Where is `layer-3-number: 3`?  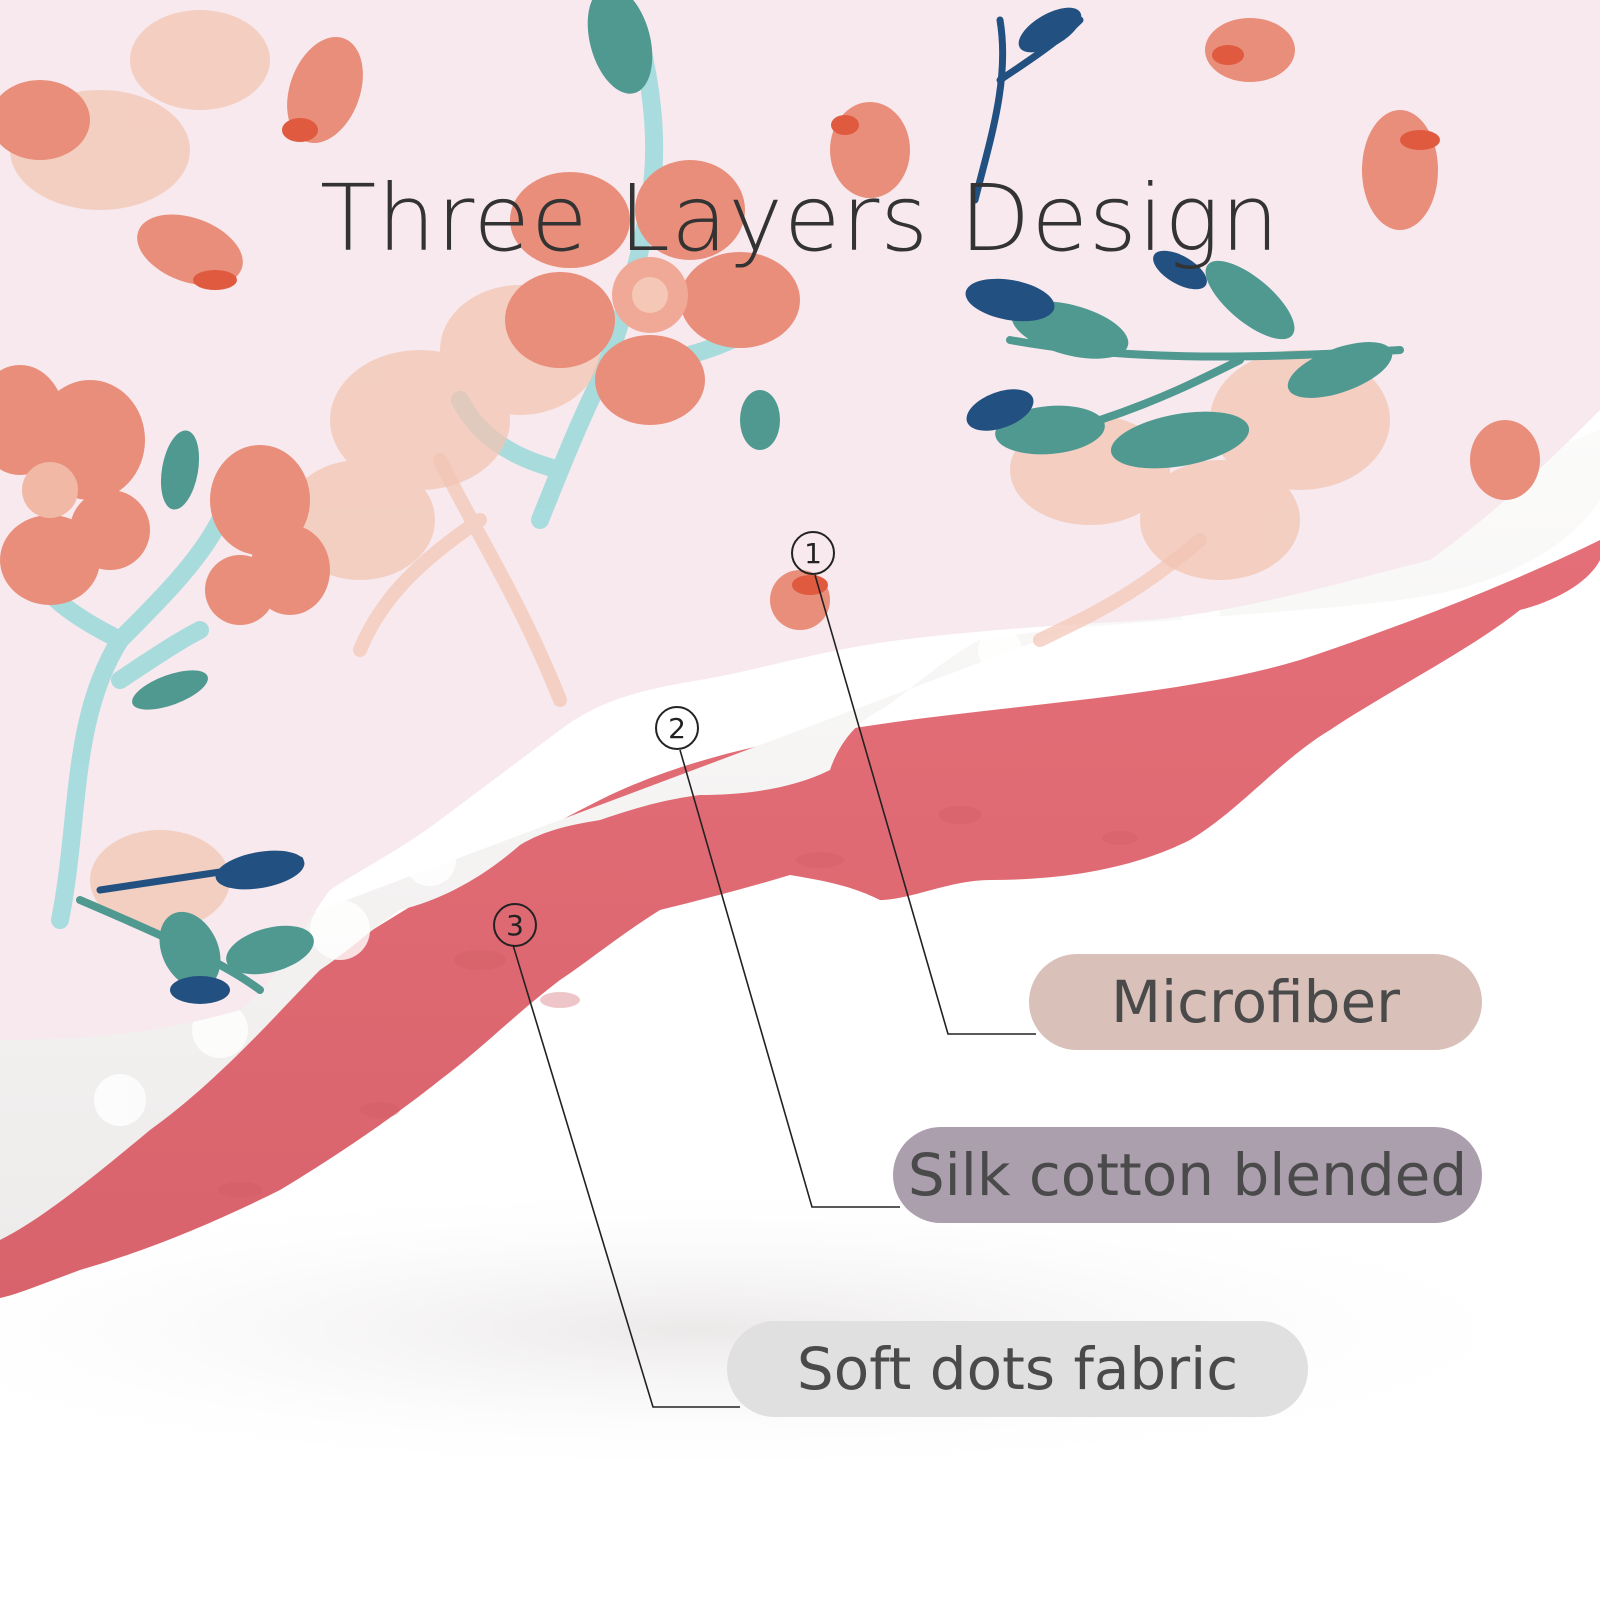
layer-3-number: 3 is located at coordinates (515, 925).